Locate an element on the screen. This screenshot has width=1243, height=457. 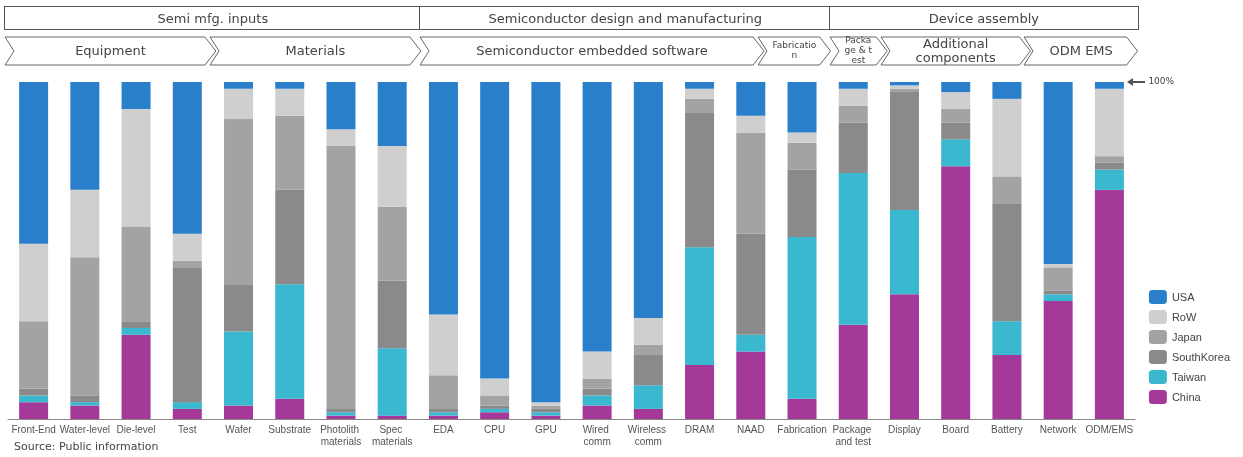
x-tick-label: DRAM is located at coordinates (699, 429).